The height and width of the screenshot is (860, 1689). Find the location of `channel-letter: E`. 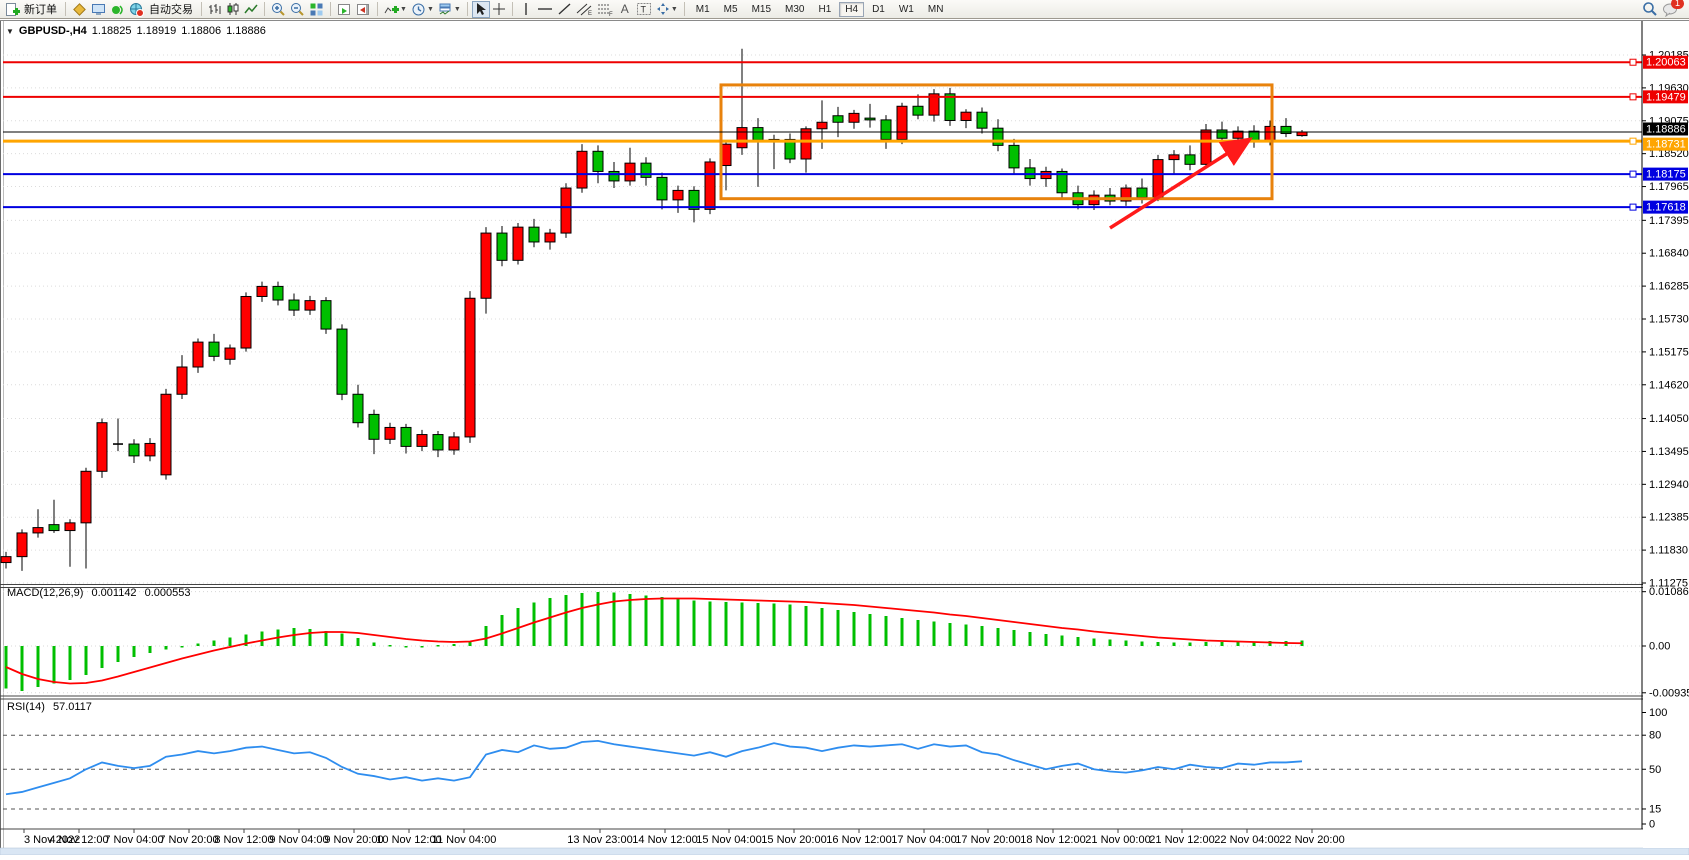

channel-letter: E is located at coordinates (590, 13).